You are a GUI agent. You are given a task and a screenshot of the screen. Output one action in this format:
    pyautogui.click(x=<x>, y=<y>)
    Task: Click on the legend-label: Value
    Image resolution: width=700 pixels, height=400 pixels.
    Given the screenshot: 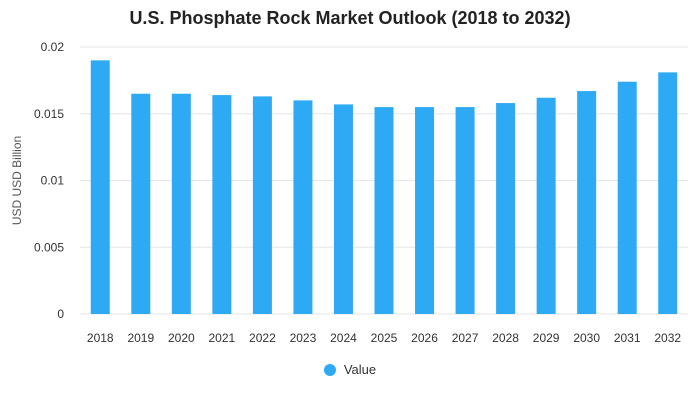 What is the action you would take?
    pyautogui.click(x=360, y=369)
    